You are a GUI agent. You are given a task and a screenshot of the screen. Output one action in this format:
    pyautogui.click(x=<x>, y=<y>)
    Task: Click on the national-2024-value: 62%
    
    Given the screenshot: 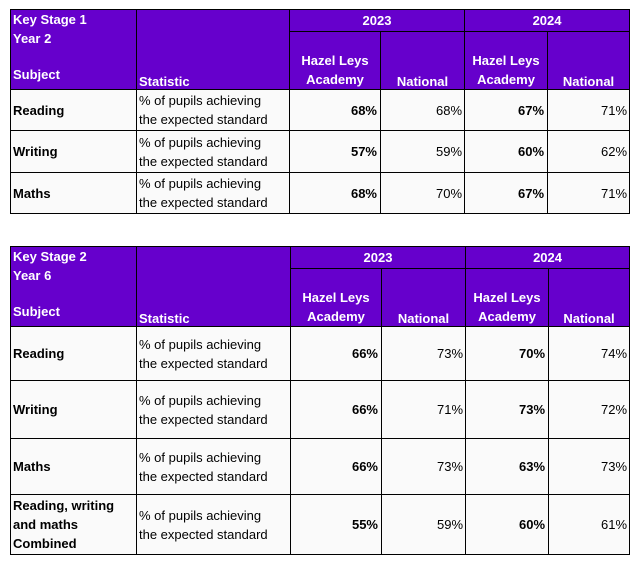 What is the action you would take?
    pyautogui.click(x=589, y=151)
    